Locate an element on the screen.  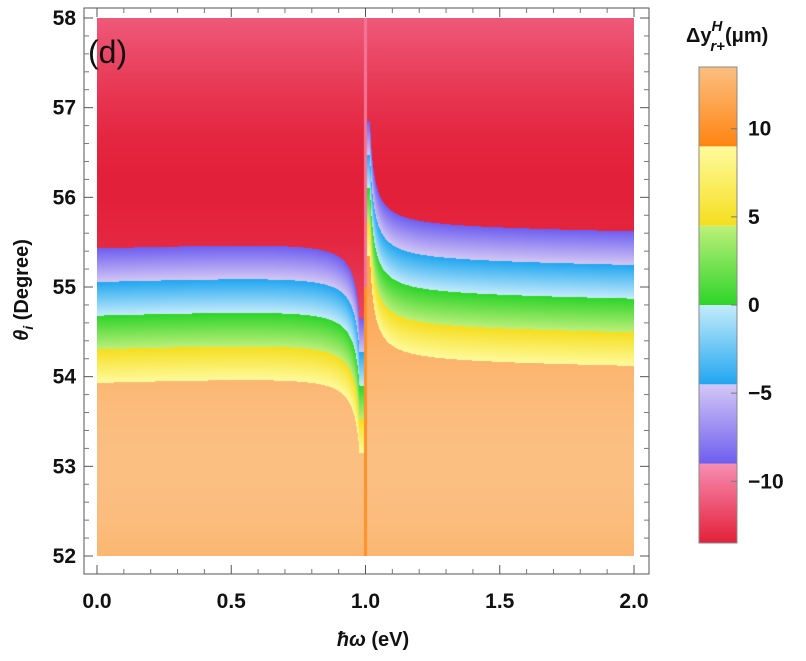
y-tick-label: 53 is located at coordinates (64, 466).